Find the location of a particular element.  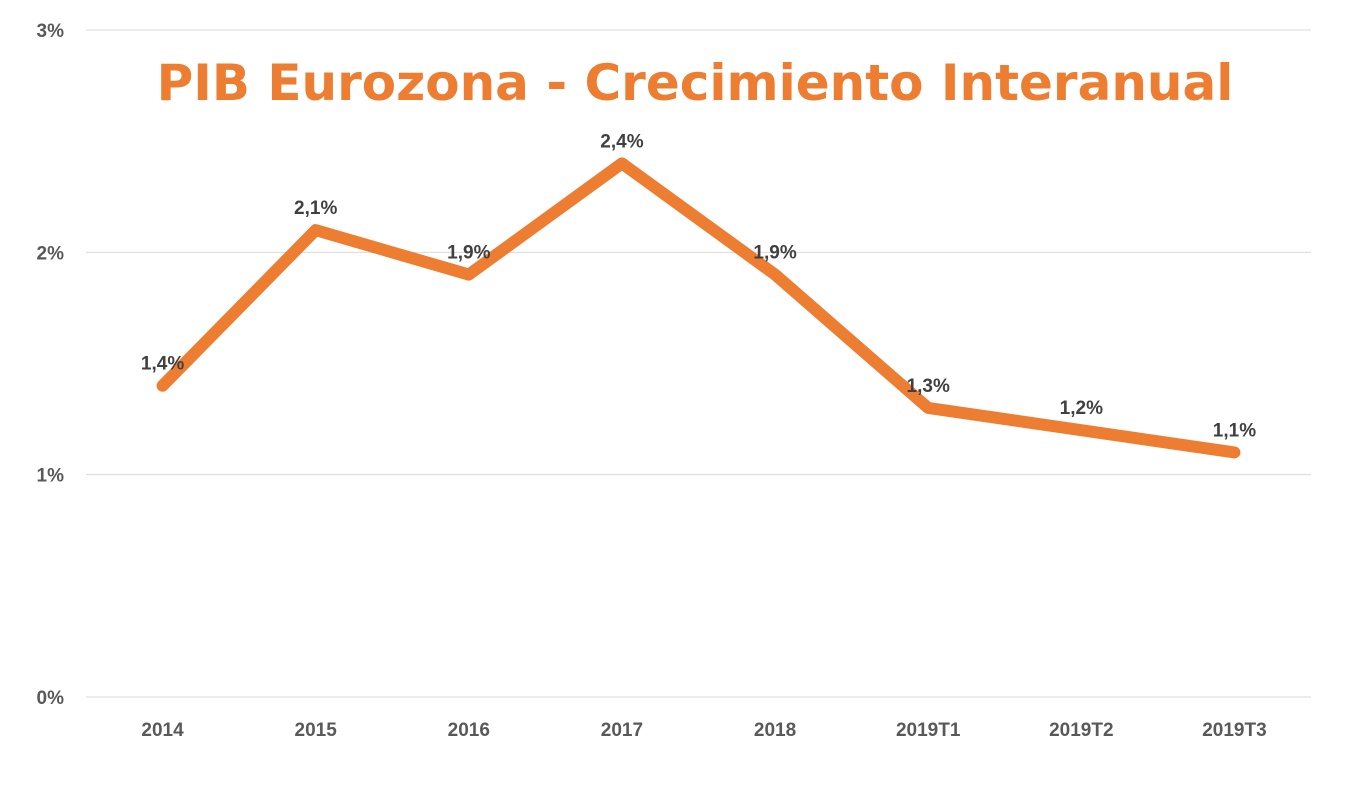

x-tick-label: 2016 is located at coordinates (469, 730).